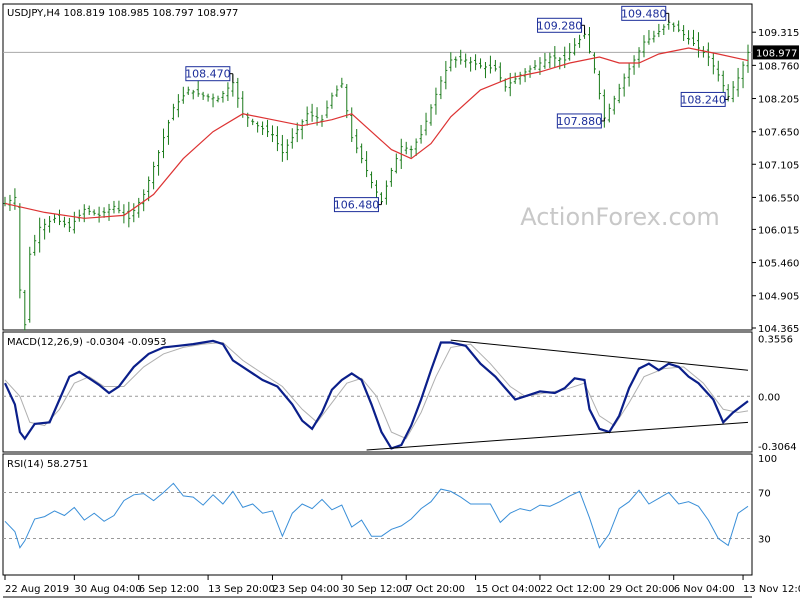 The width and height of the screenshot is (800, 605). I want to click on macd-y-tick-label: -0.3064, so click(777, 447).